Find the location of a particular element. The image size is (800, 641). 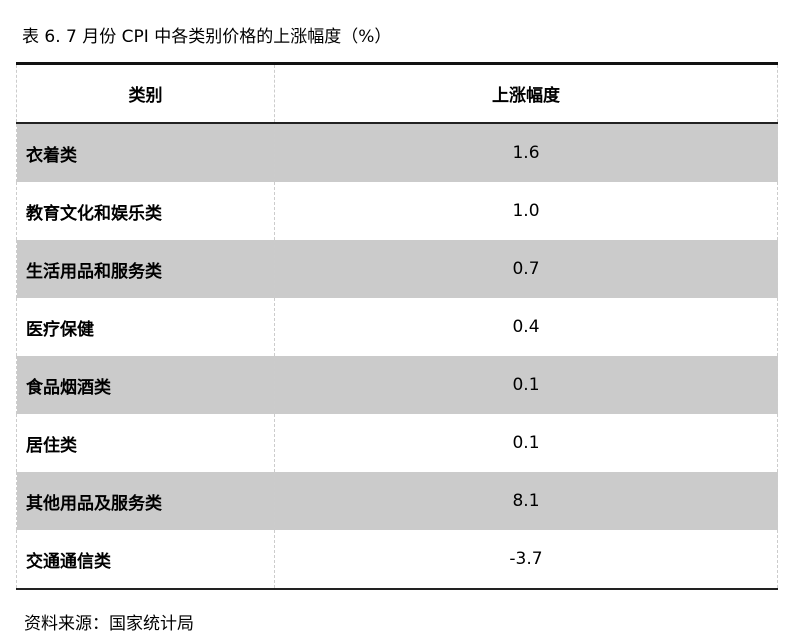

value-cell: -3.7 is located at coordinates (526, 560).